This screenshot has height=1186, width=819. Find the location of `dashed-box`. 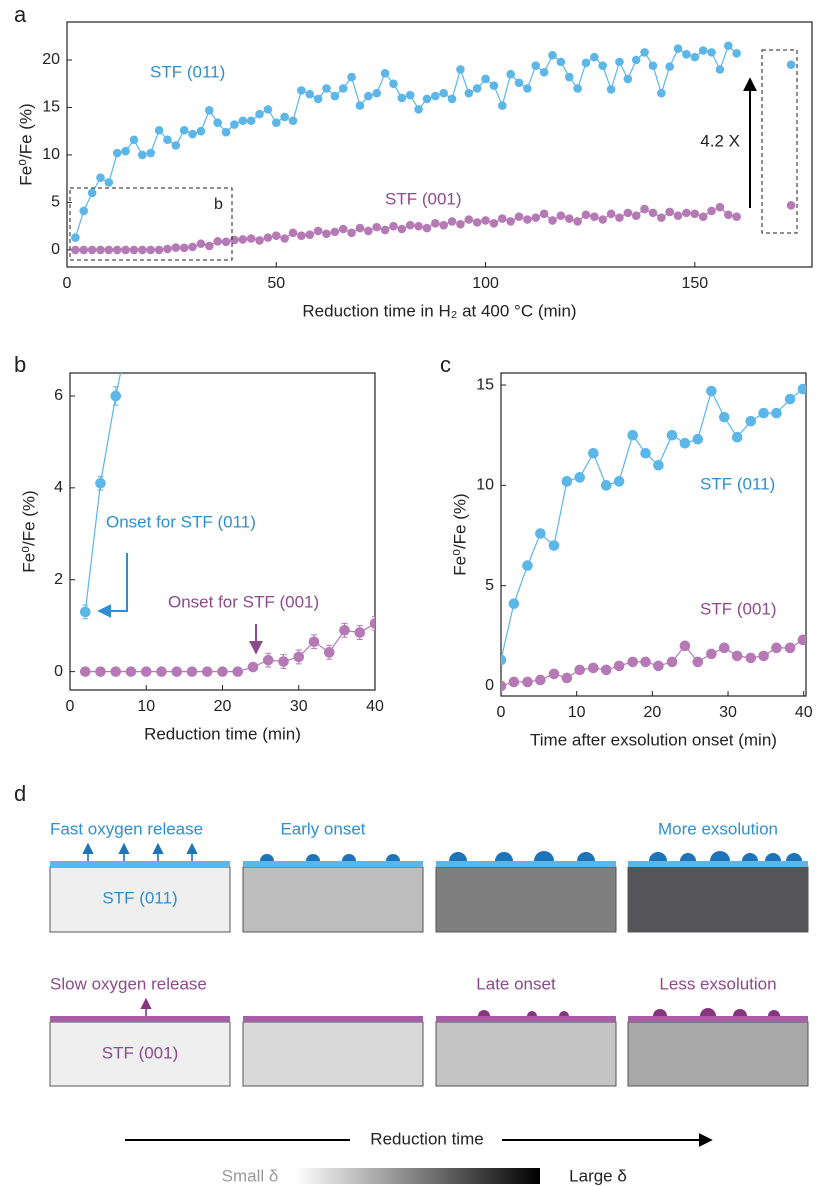

dashed-box is located at coordinates (779, 141).